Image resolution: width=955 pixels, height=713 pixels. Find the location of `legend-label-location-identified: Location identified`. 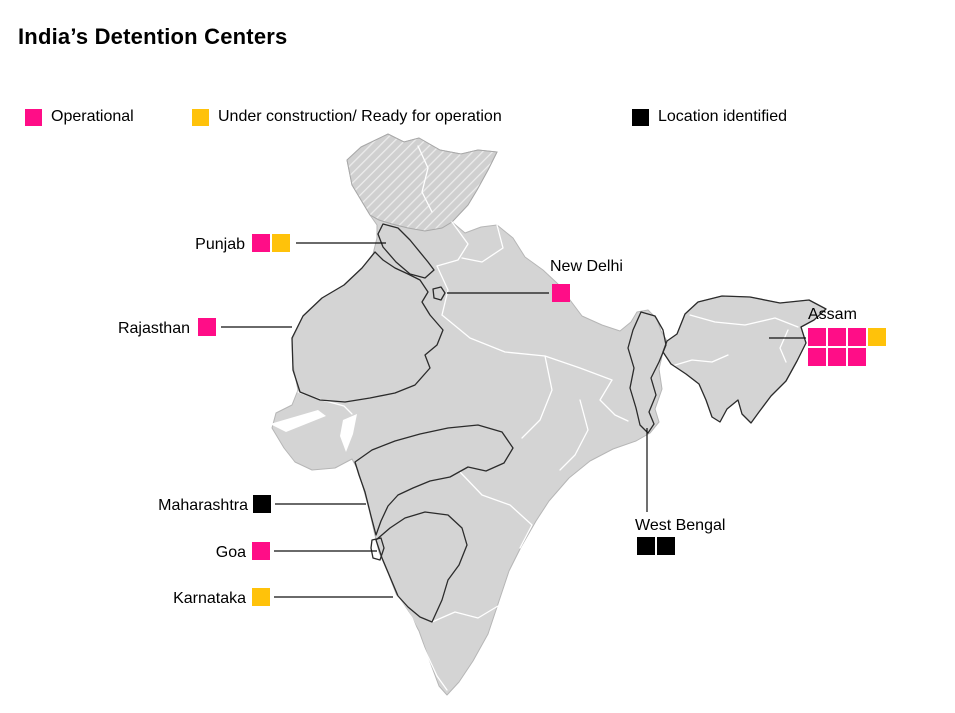

legend-label-location-identified: Location identified is located at coordinates (722, 116).